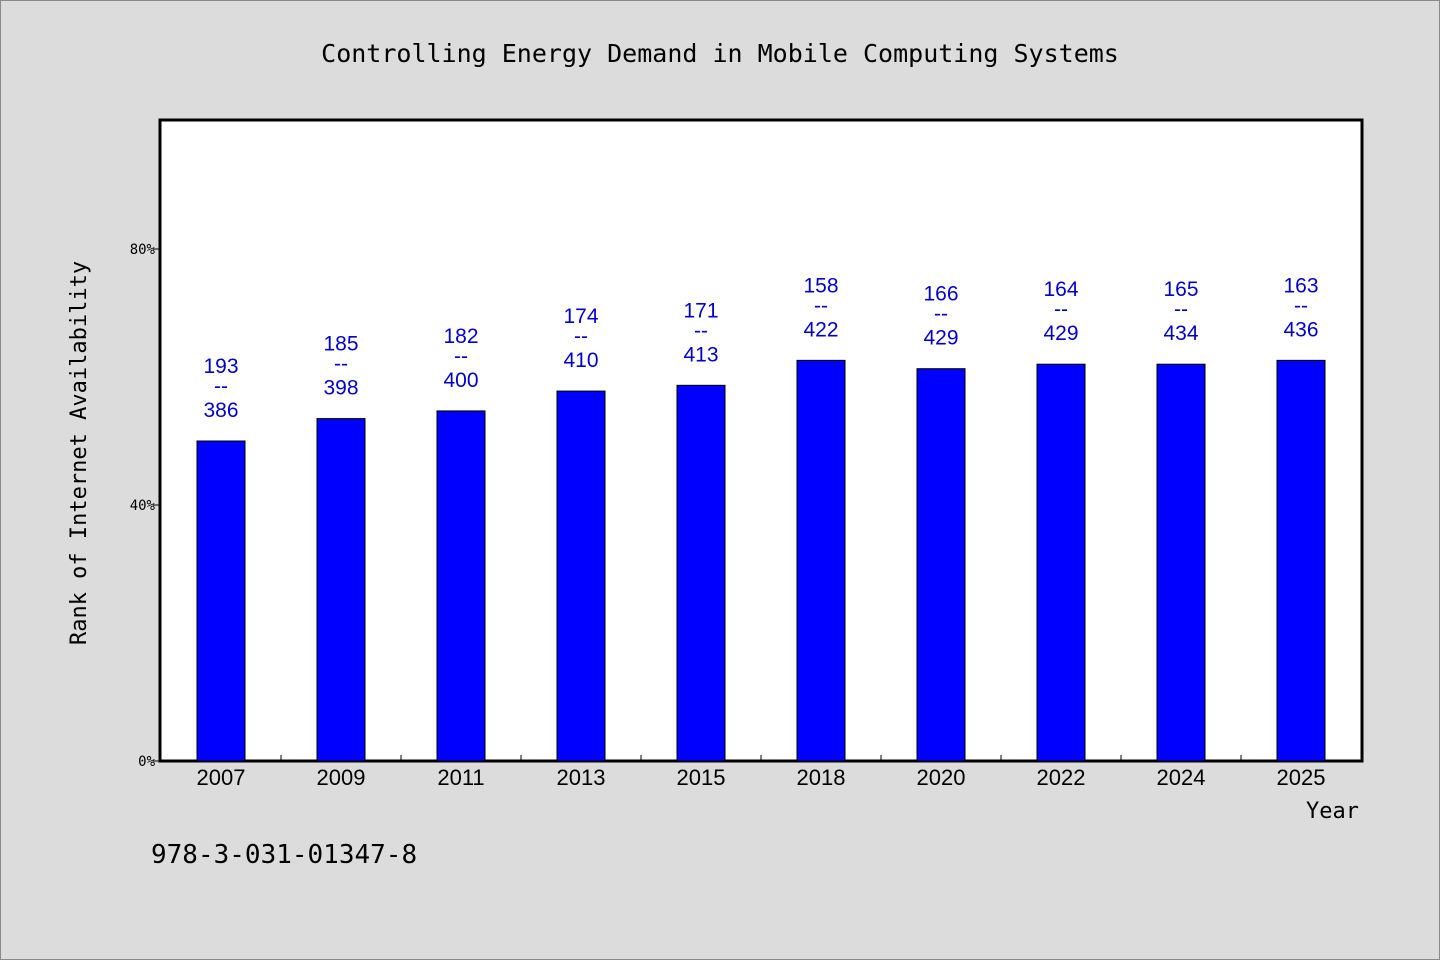 This screenshot has width=1440, height=960. I want to click on bar-label-top: 163, so click(1300, 285).